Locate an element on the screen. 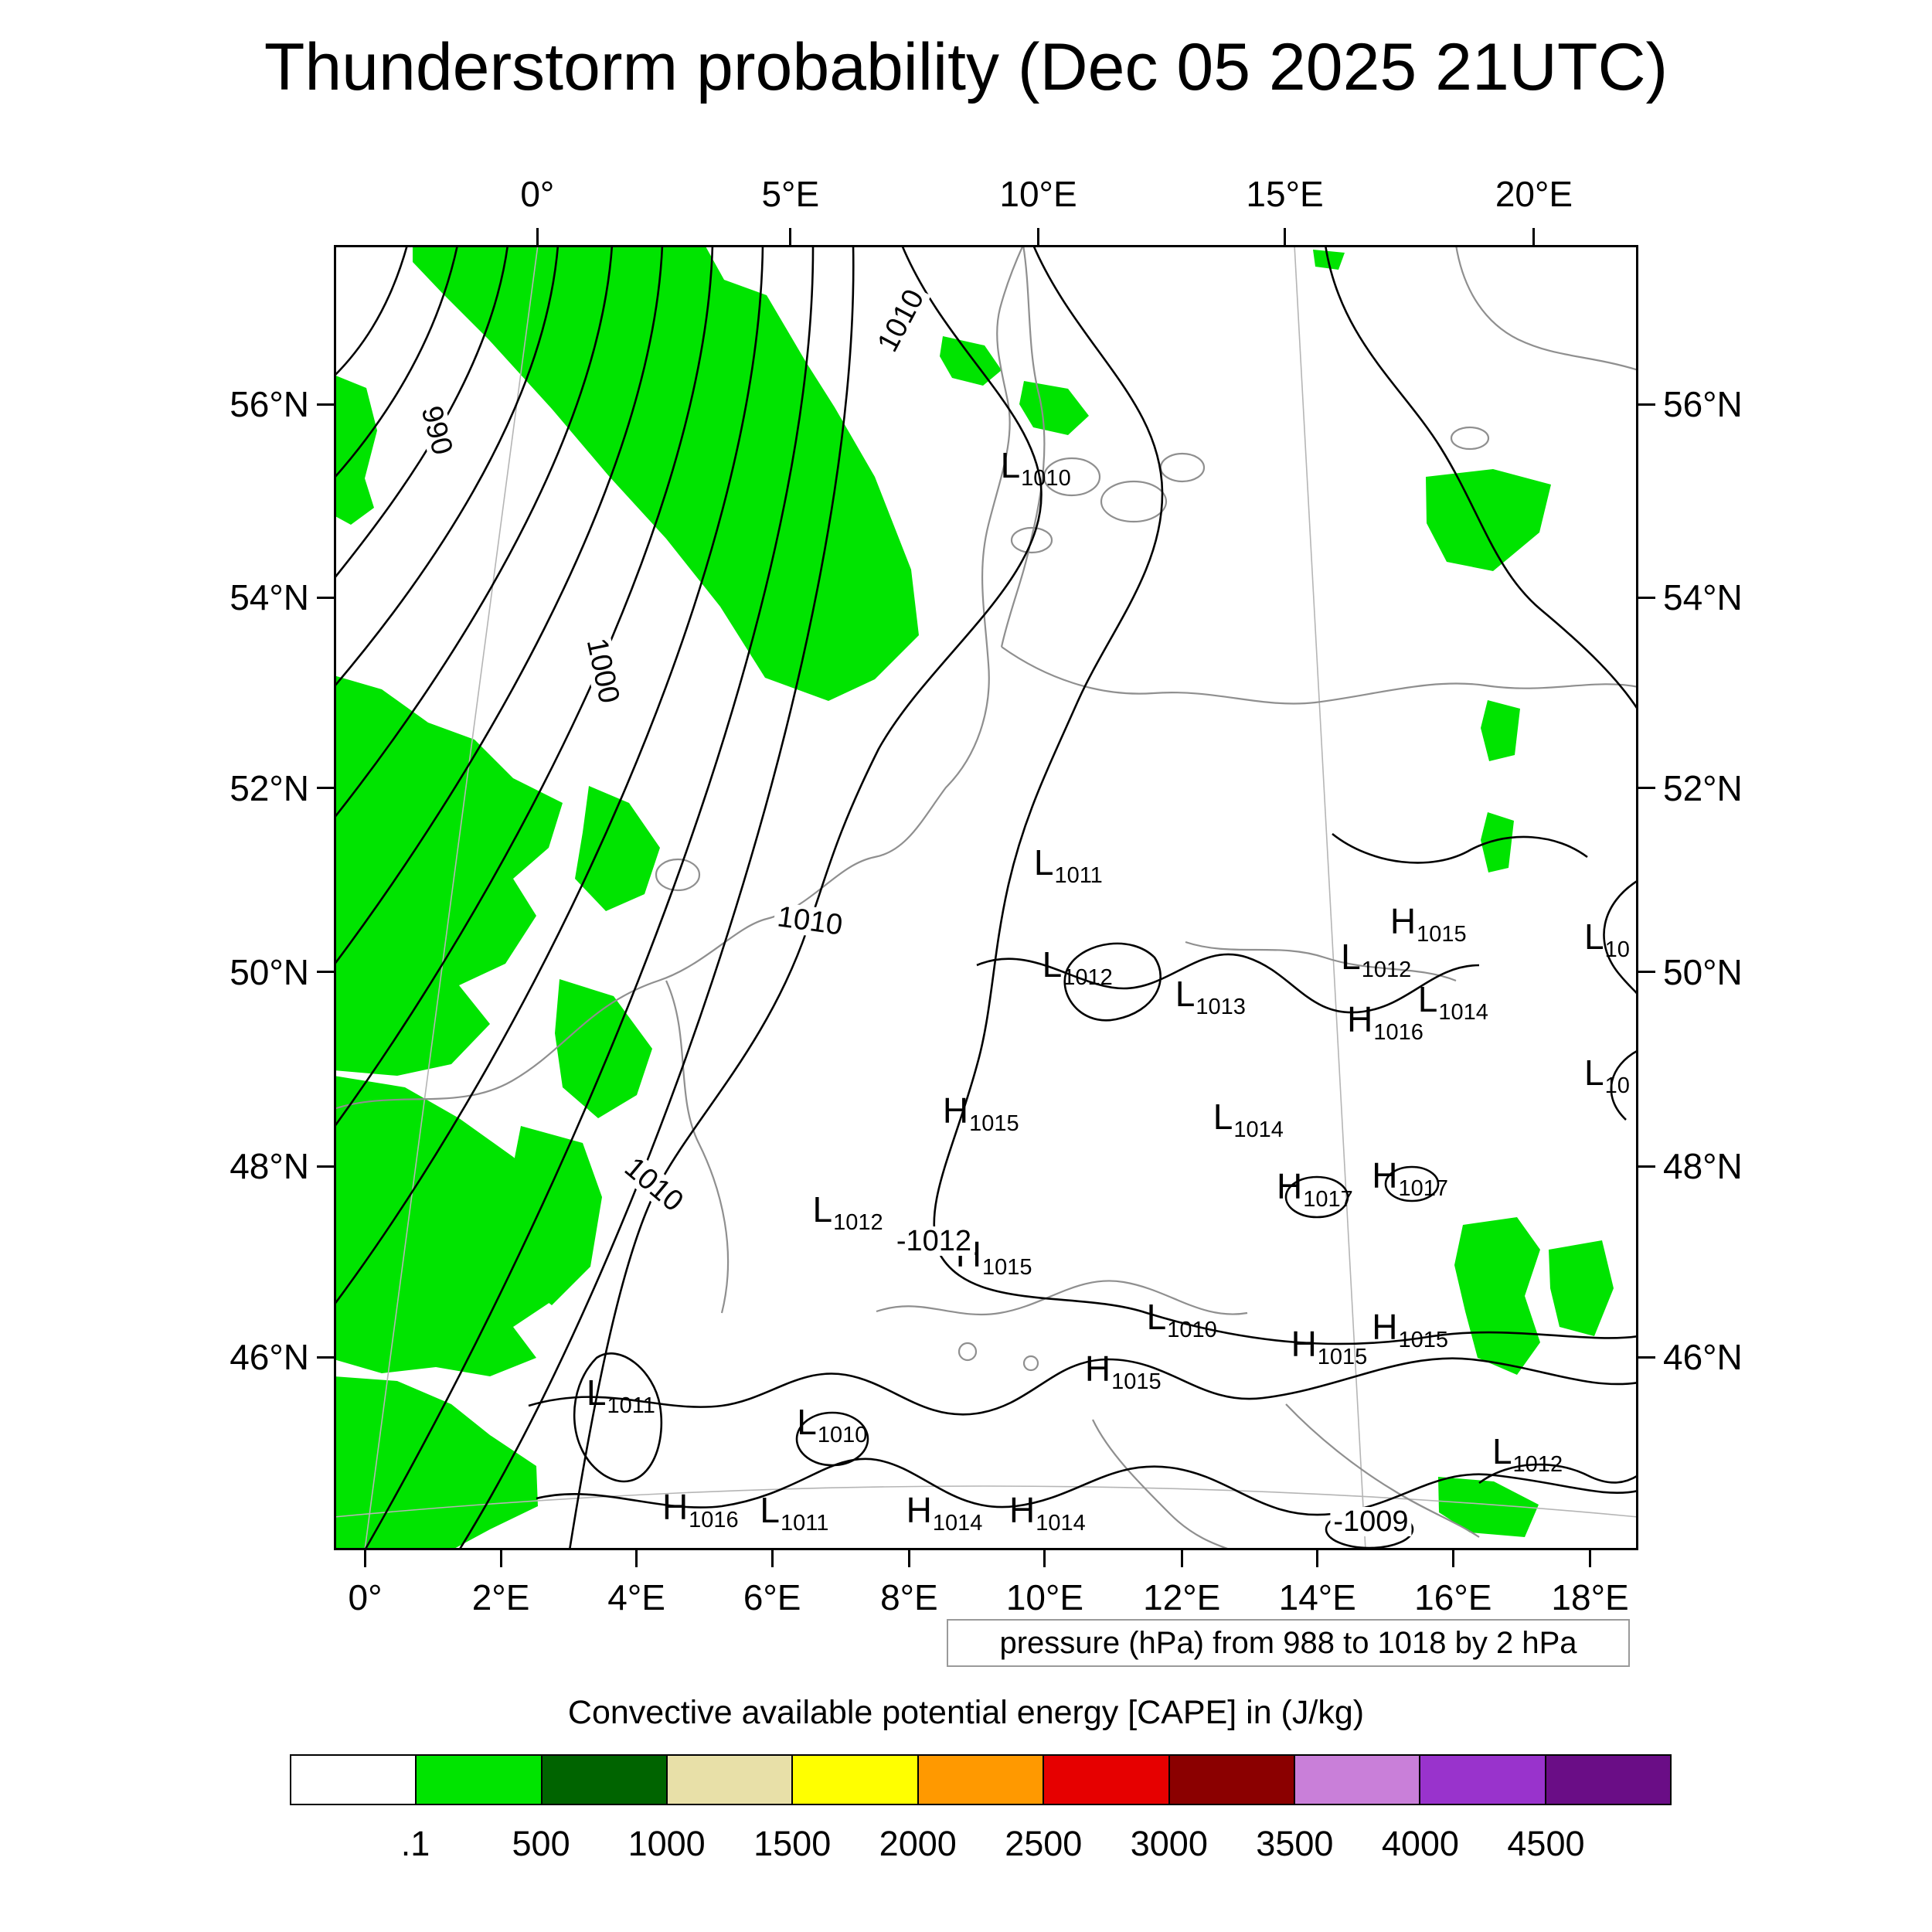  colorbar-tick-label: 1500 is located at coordinates (793, 1843).